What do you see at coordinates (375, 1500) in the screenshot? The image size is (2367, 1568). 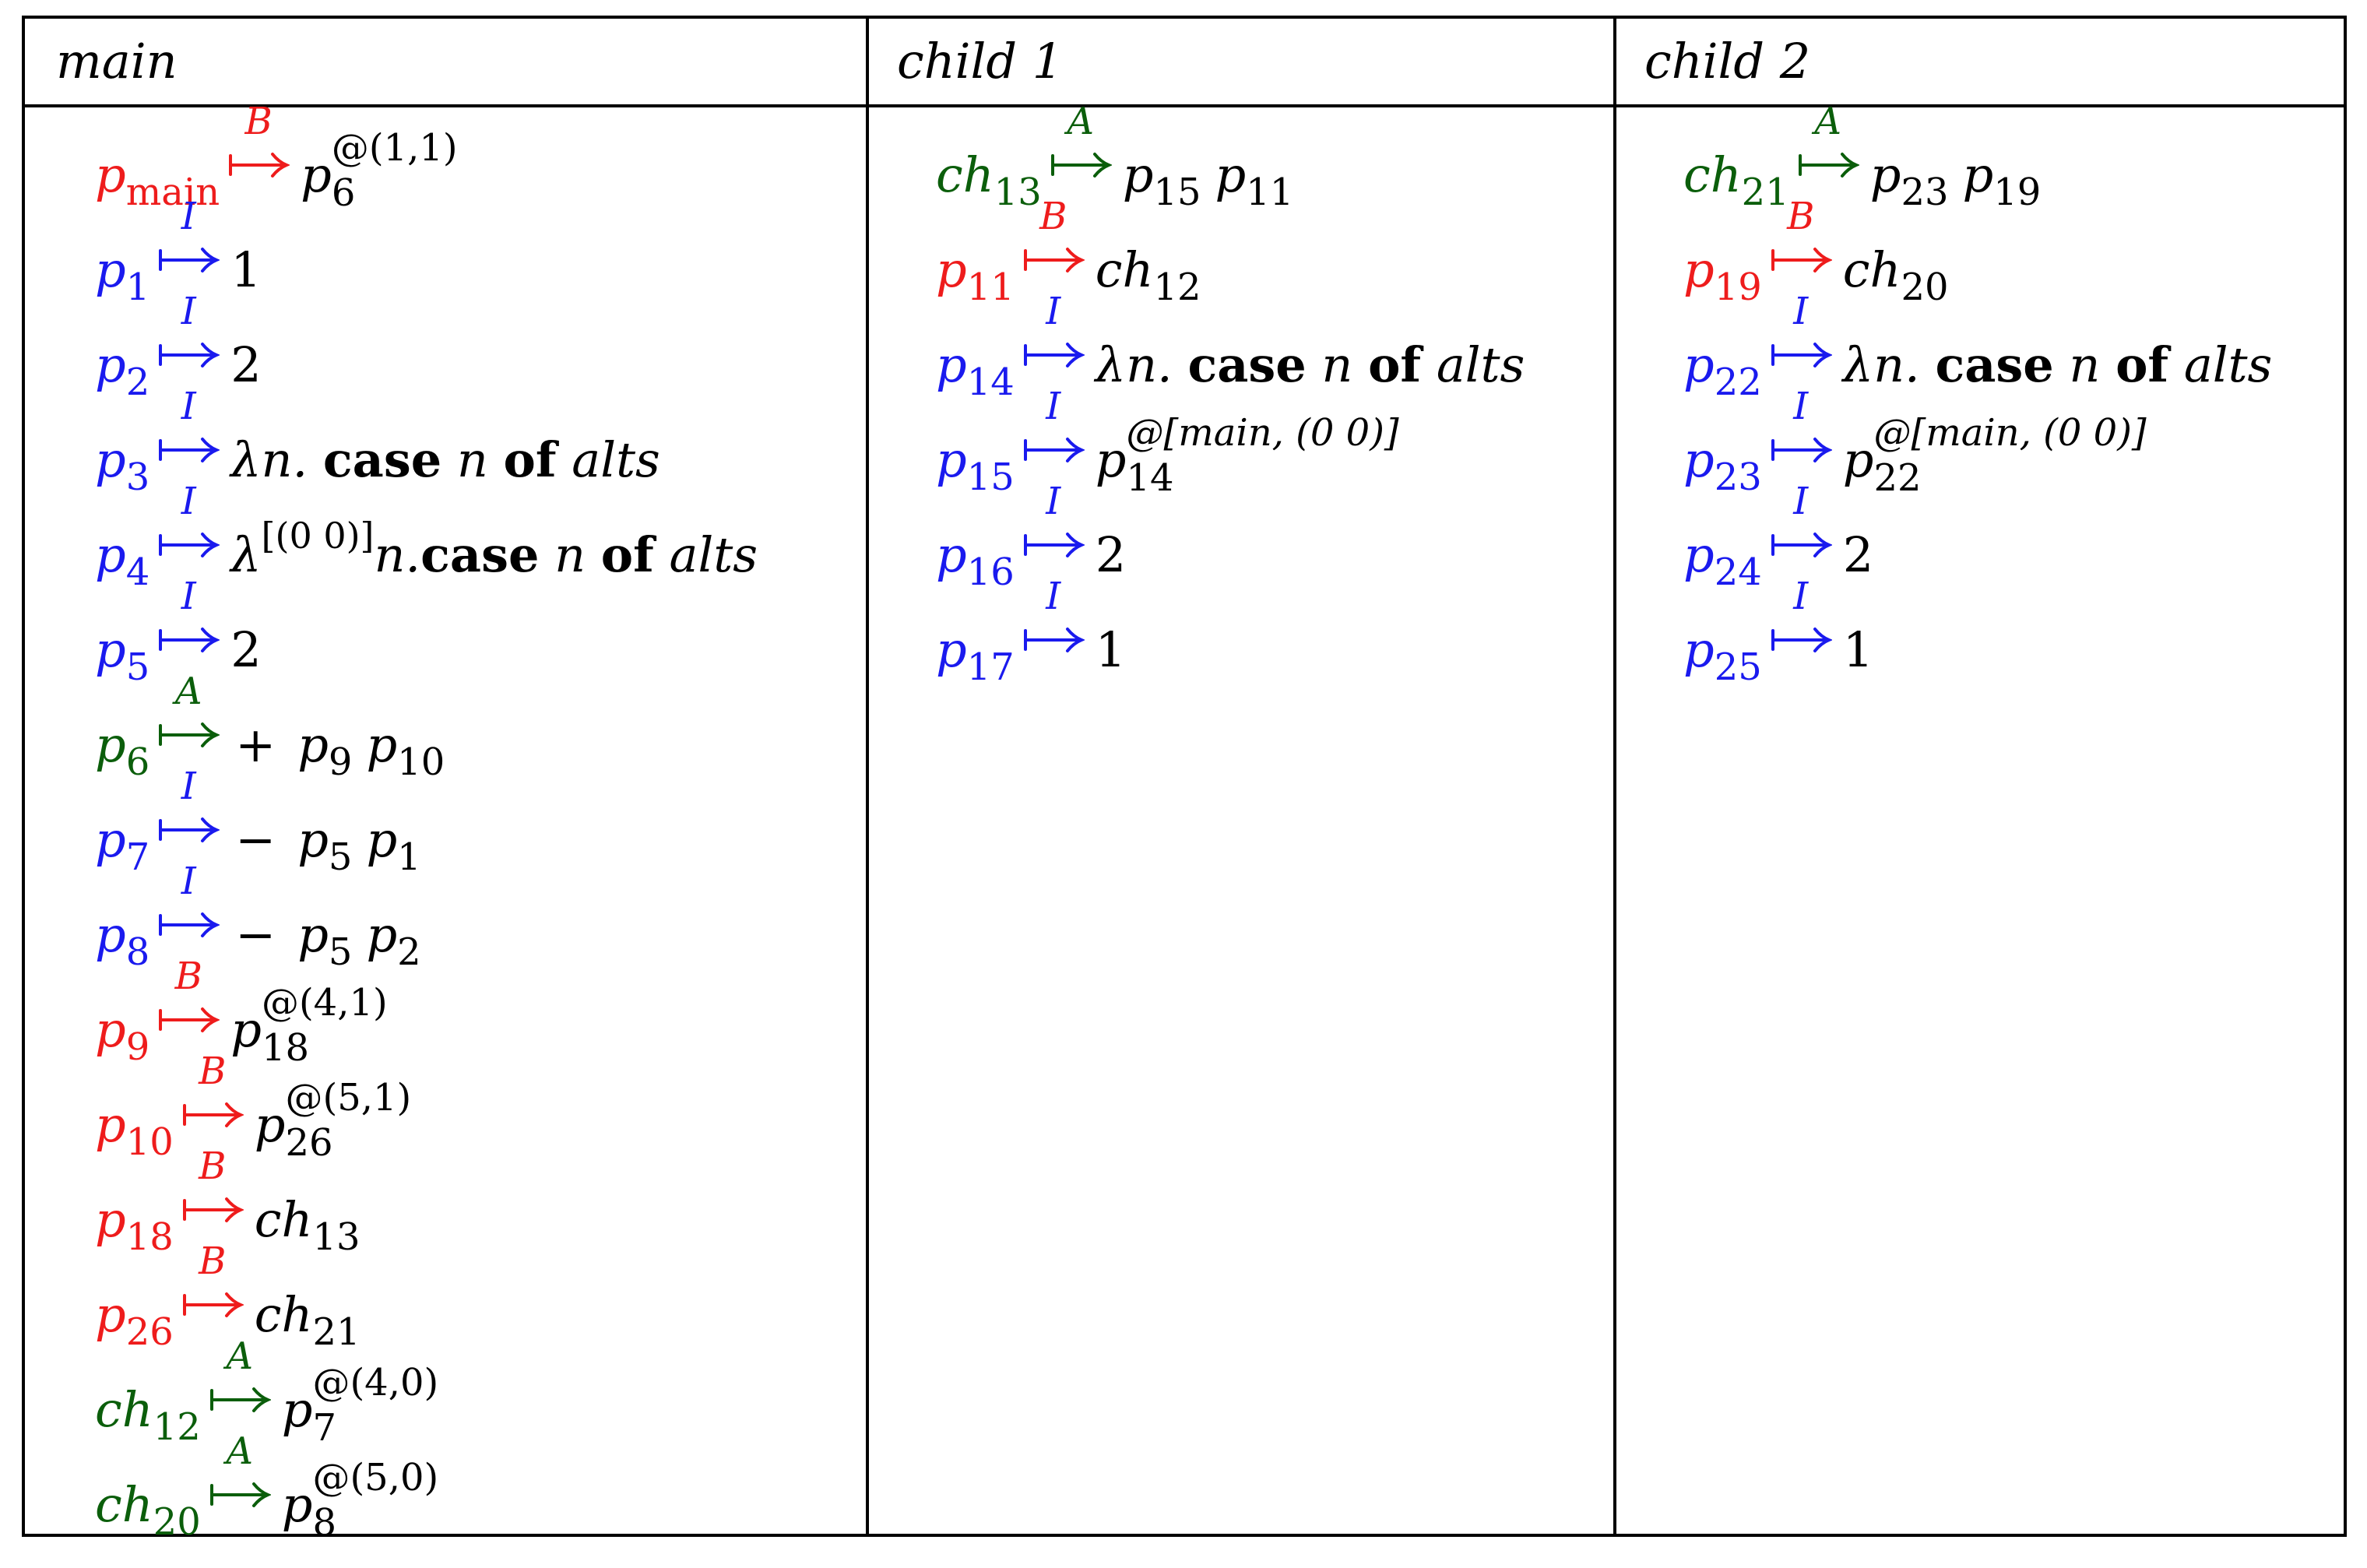 I see `rhs-scripts: @(5,0) 8` at bounding box center [375, 1500].